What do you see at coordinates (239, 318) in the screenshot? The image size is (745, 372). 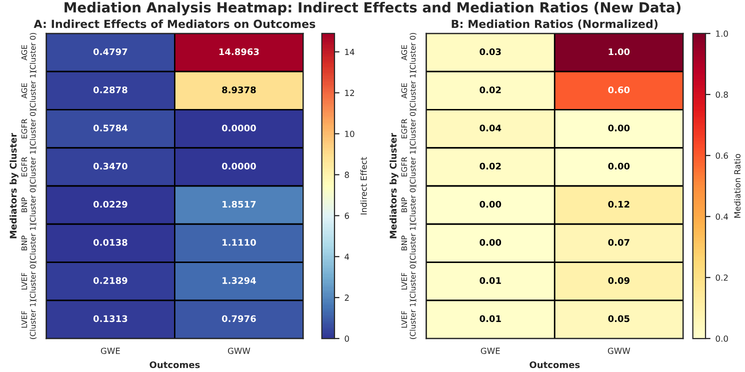 I see `data-label: 0.7976` at bounding box center [239, 318].